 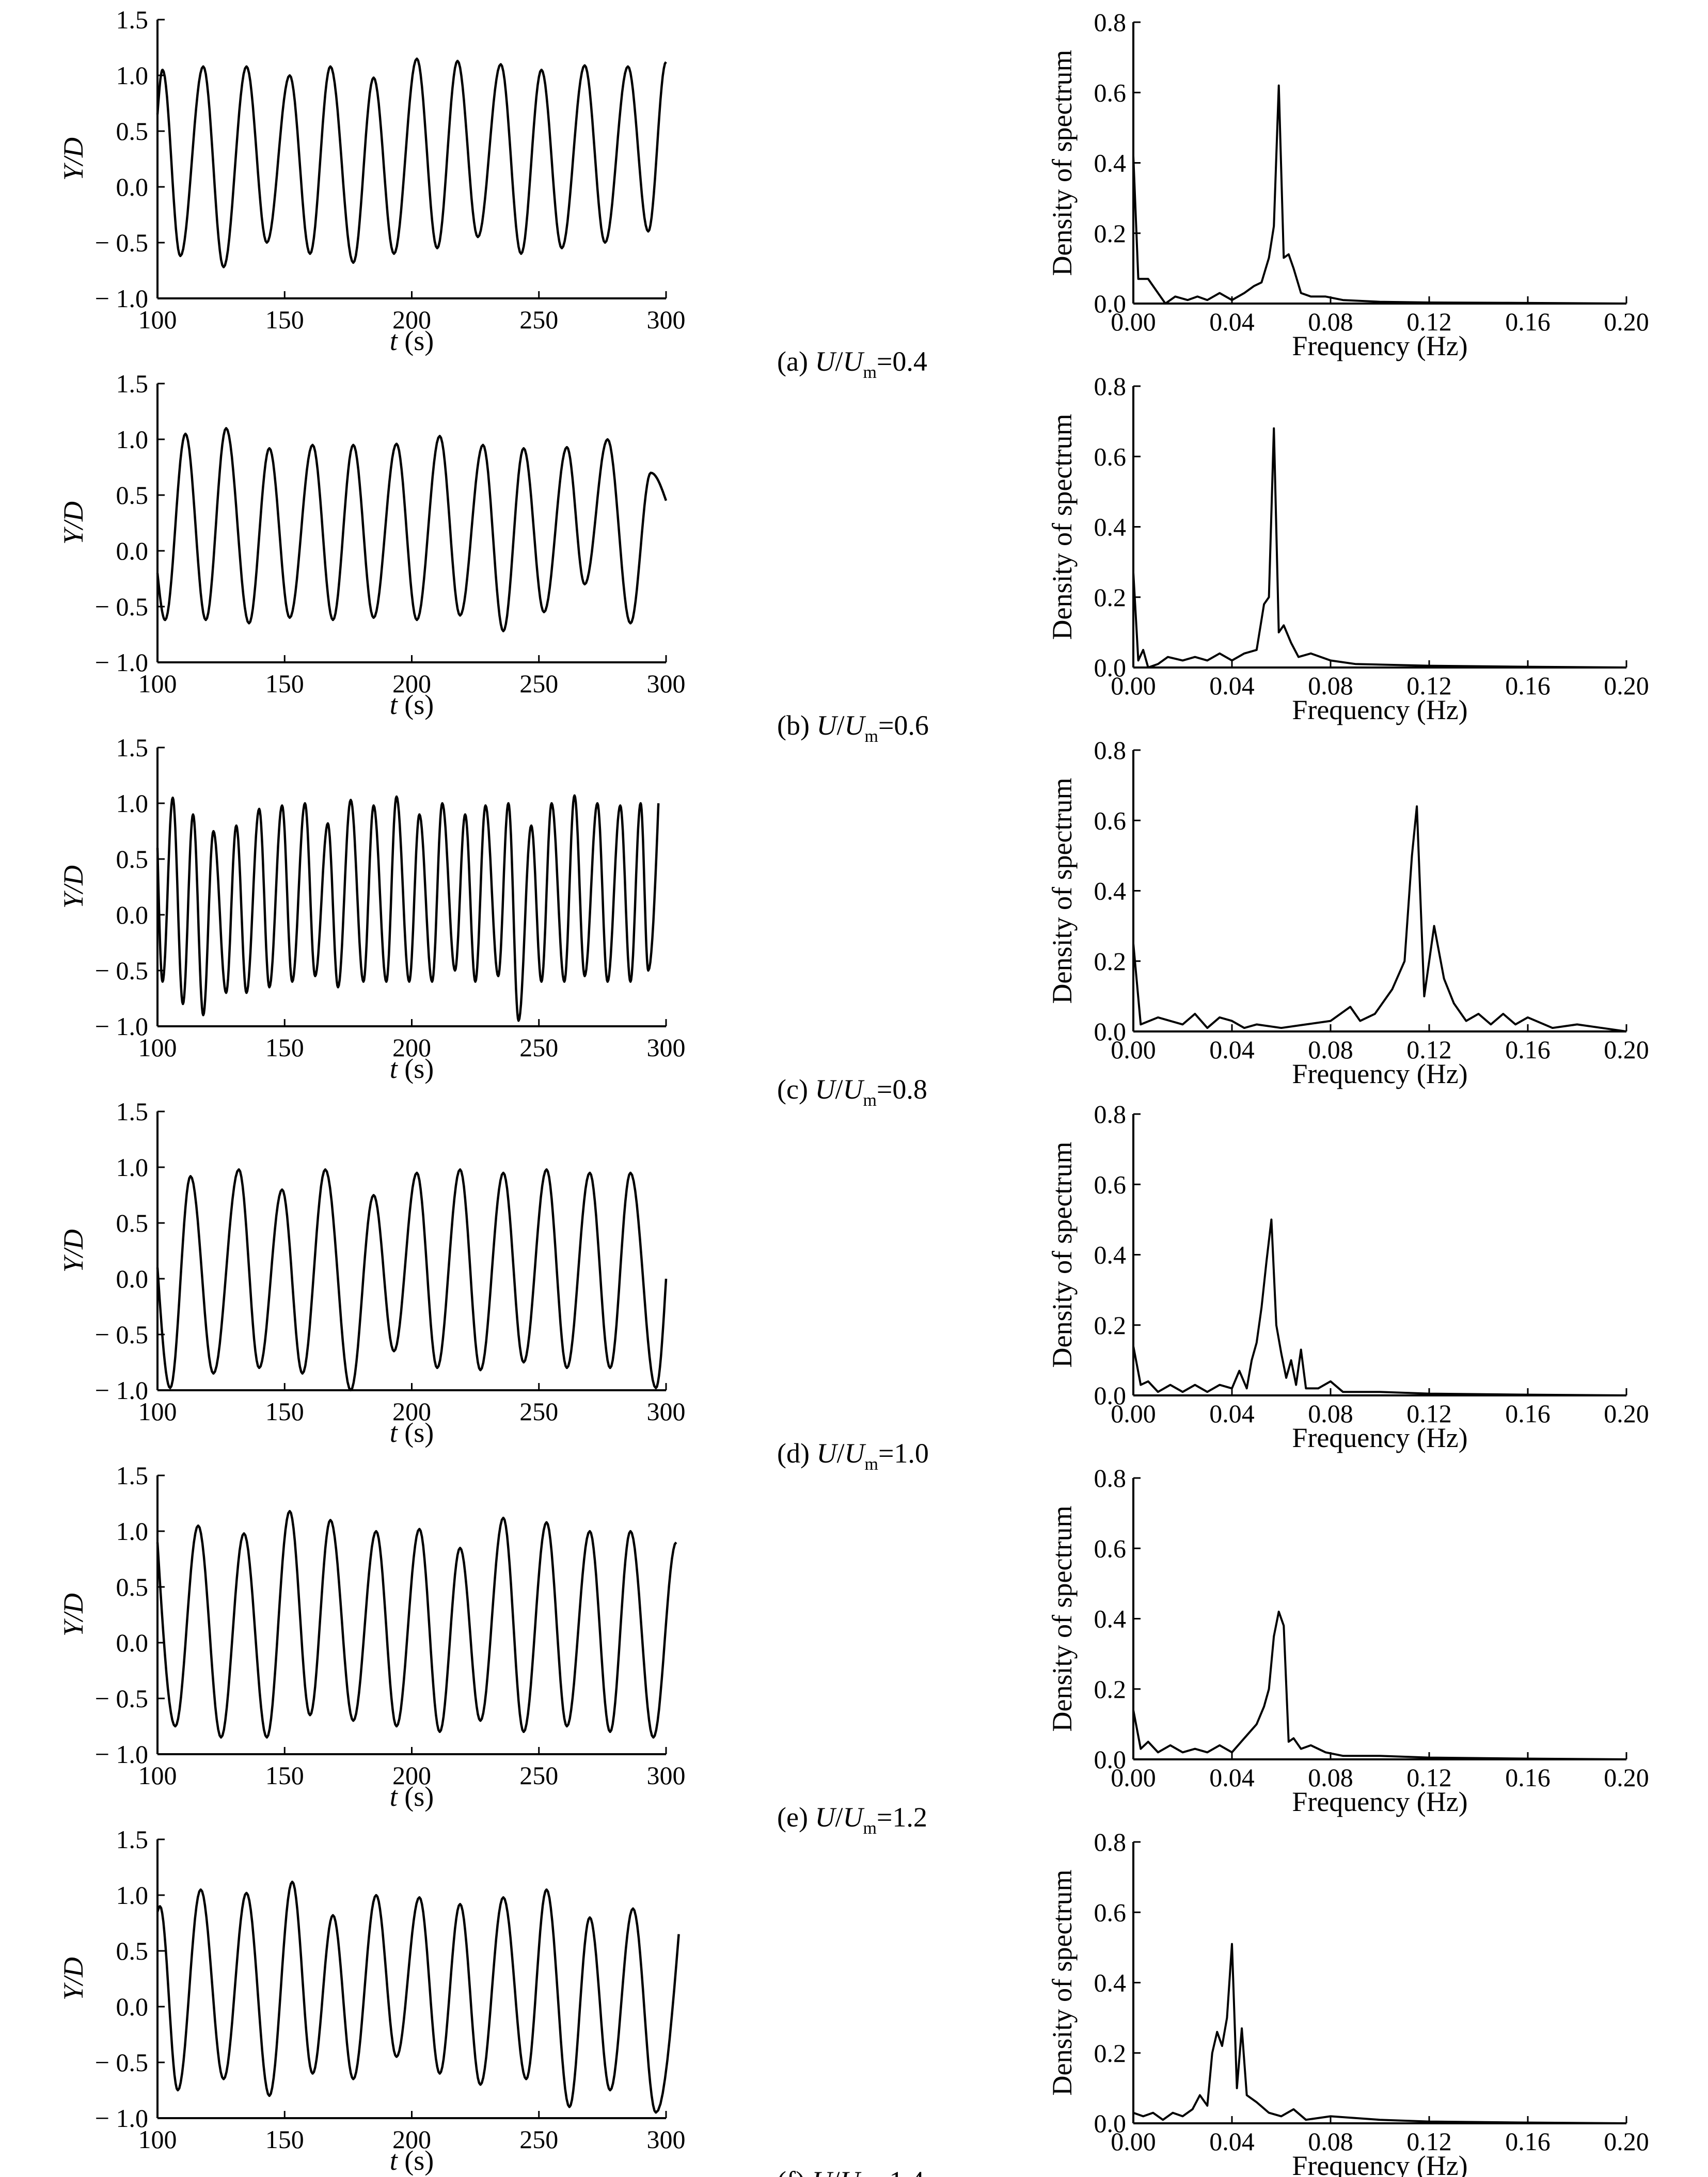 What do you see at coordinates (853, 1456) in the screenshot?
I see `panel-caption: (d) U/Um=1.0` at bounding box center [853, 1456].